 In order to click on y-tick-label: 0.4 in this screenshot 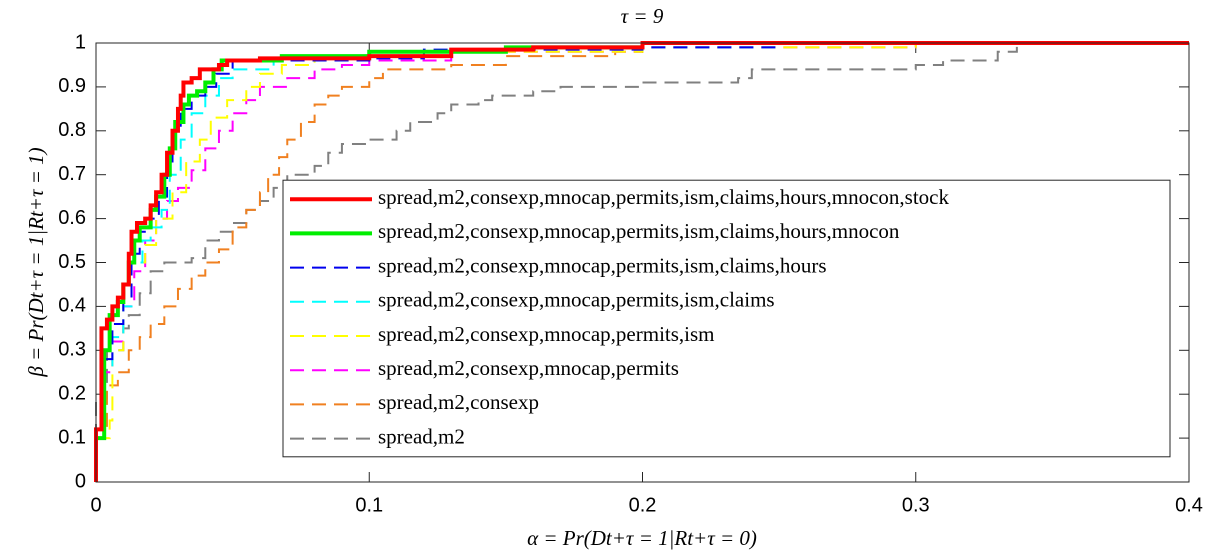, I will do `click(72, 306)`.